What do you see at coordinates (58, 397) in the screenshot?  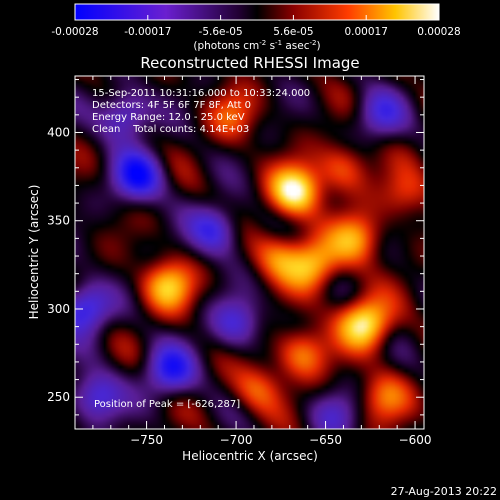 I see `y-tick-label: 250` at bounding box center [58, 397].